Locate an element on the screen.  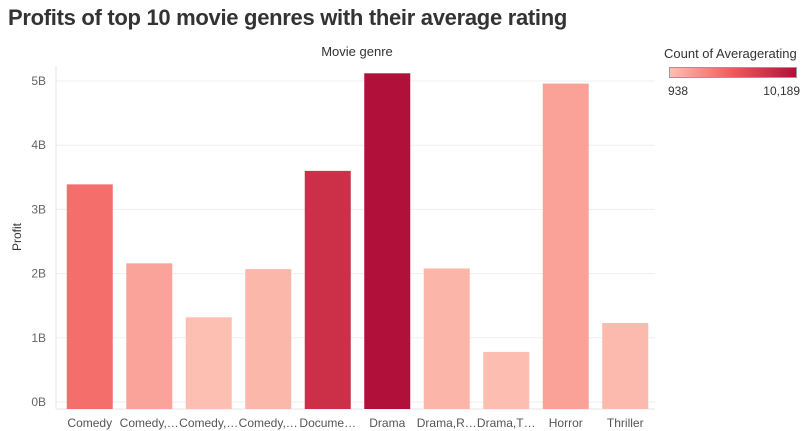
legend-min-label: 938 is located at coordinates (678, 91).